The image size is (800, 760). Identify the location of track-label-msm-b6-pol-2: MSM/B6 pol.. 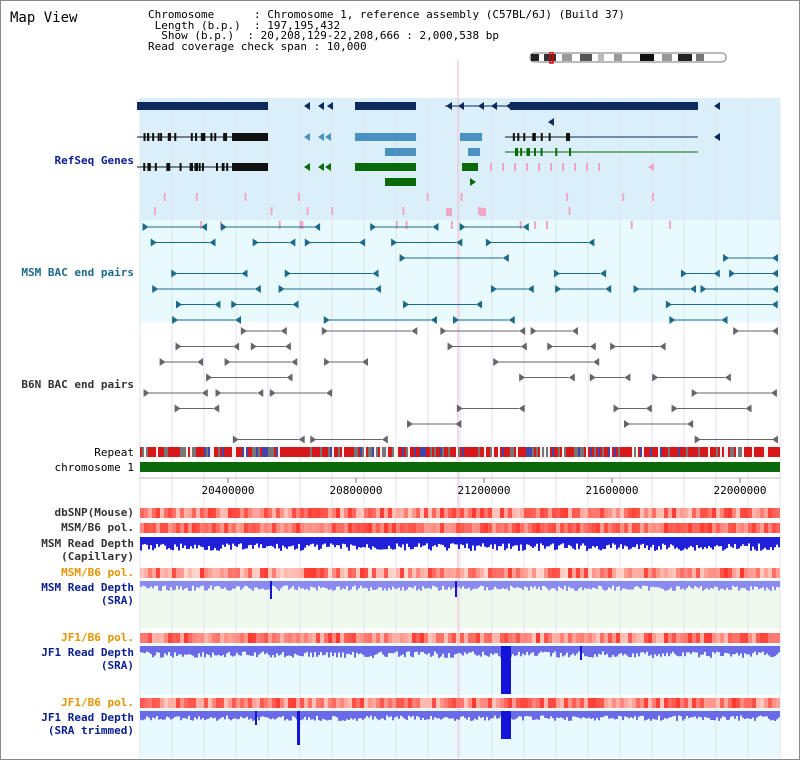
(97, 572).